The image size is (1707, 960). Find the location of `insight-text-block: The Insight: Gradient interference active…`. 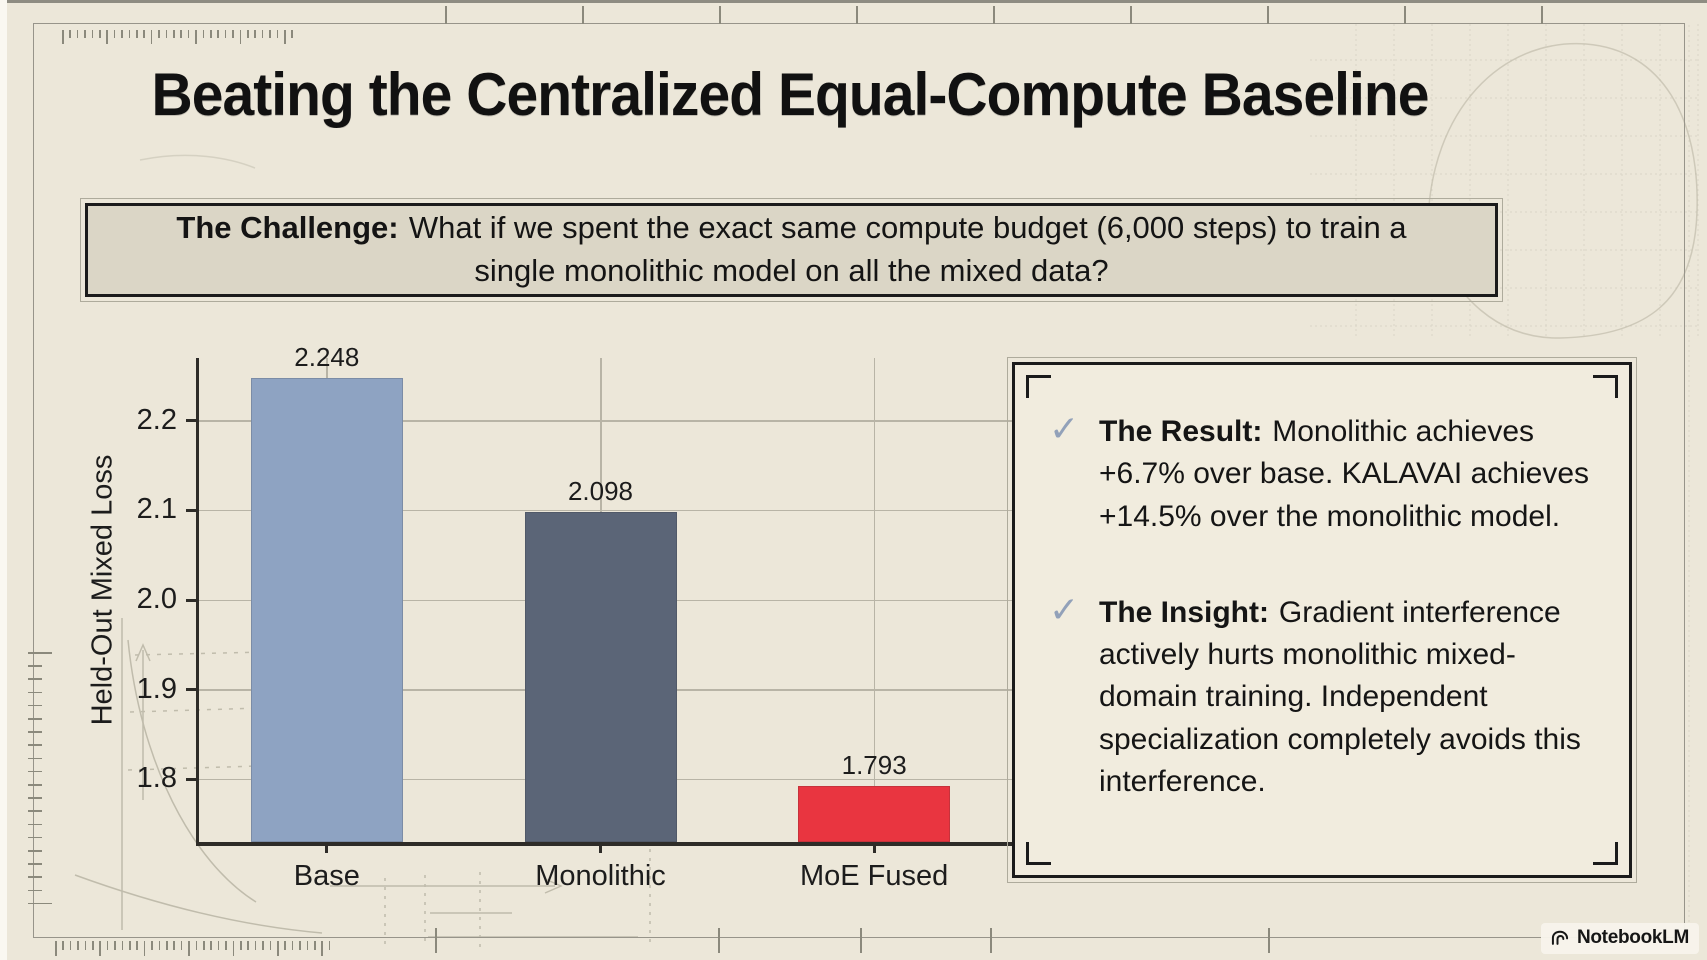

insight-text-block: The Insight: Gradient interference active… is located at coordinates (1346, 697).